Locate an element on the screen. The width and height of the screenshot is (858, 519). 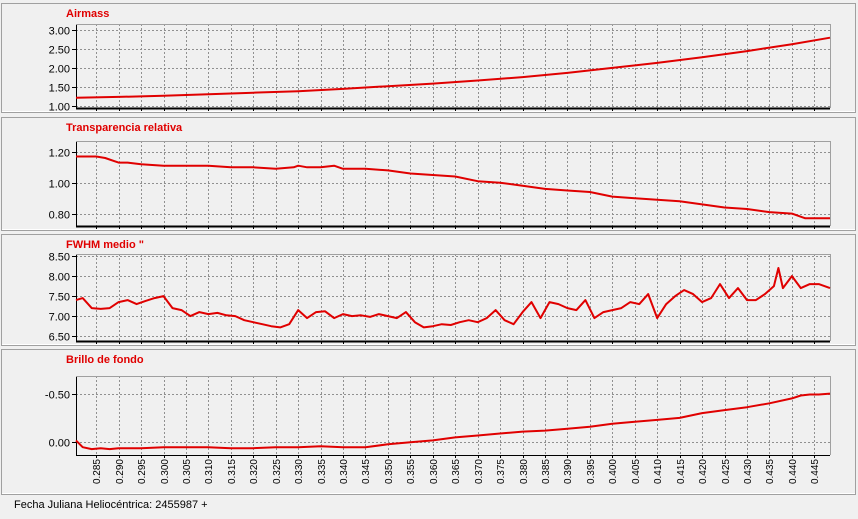
x-tick-label: 0.375 is located at coordinates (501, 471).